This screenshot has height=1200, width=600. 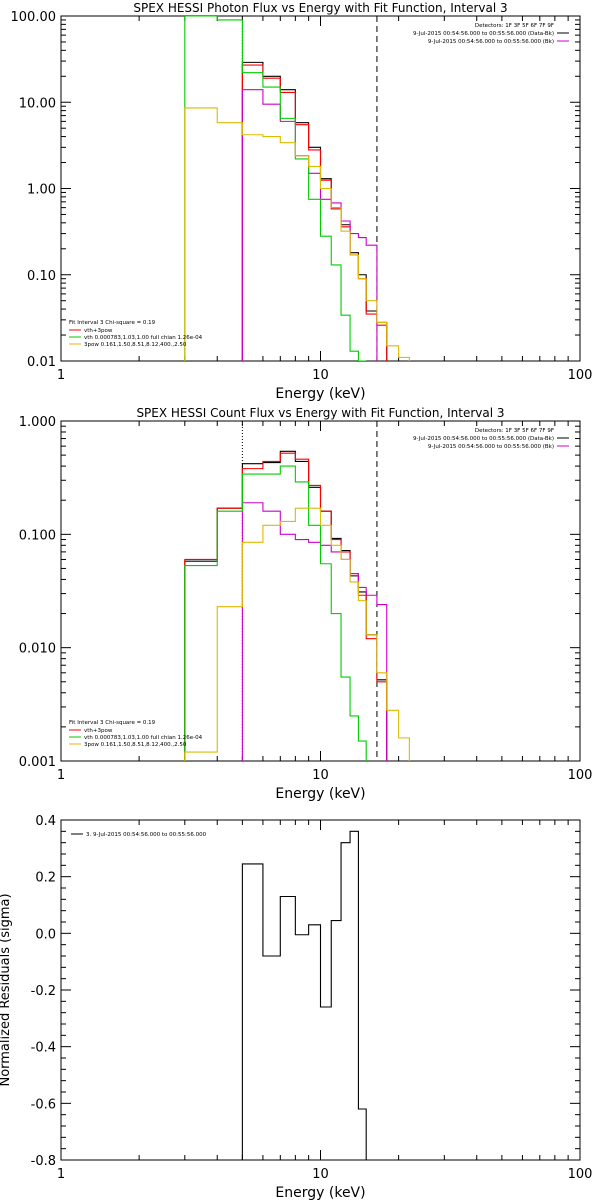 I want to click on y-tick-label: 0.2, so click(x=45, y=878).